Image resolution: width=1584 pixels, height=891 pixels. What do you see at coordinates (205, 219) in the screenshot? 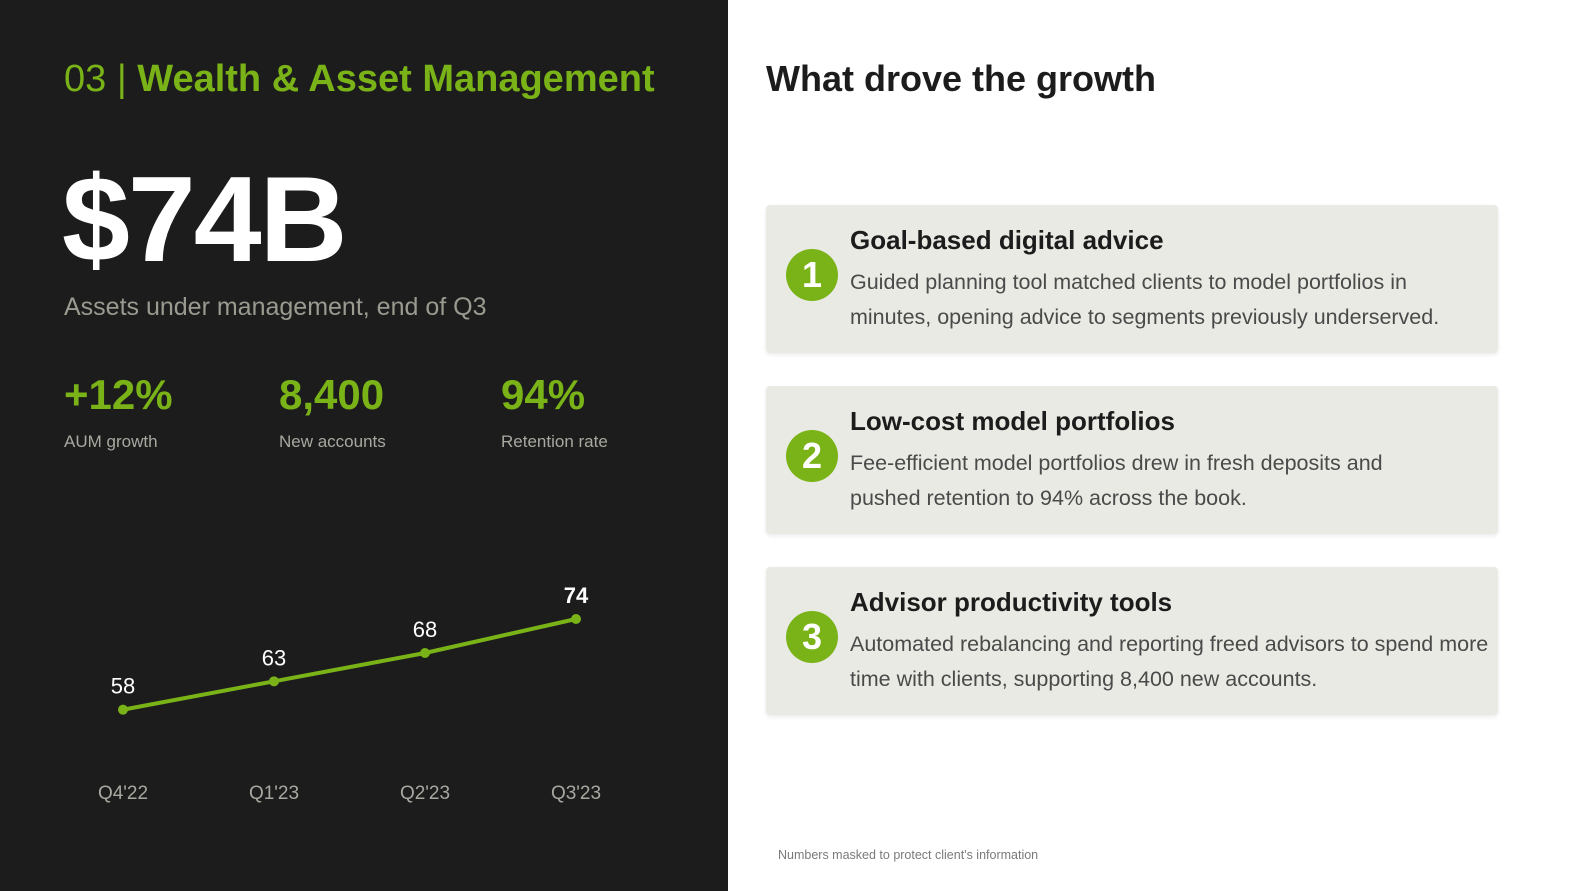
I see `headline-value: $74B` at bounding box center [205, 219].